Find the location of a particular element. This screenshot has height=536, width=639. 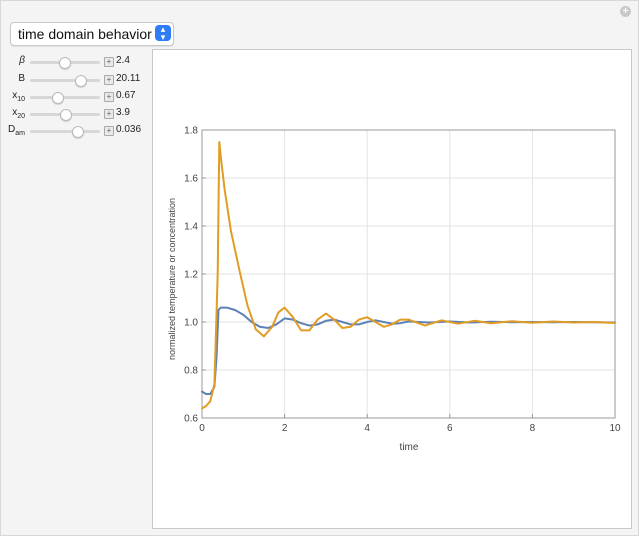

control-label-text: β is located at coordinates (22, 60).